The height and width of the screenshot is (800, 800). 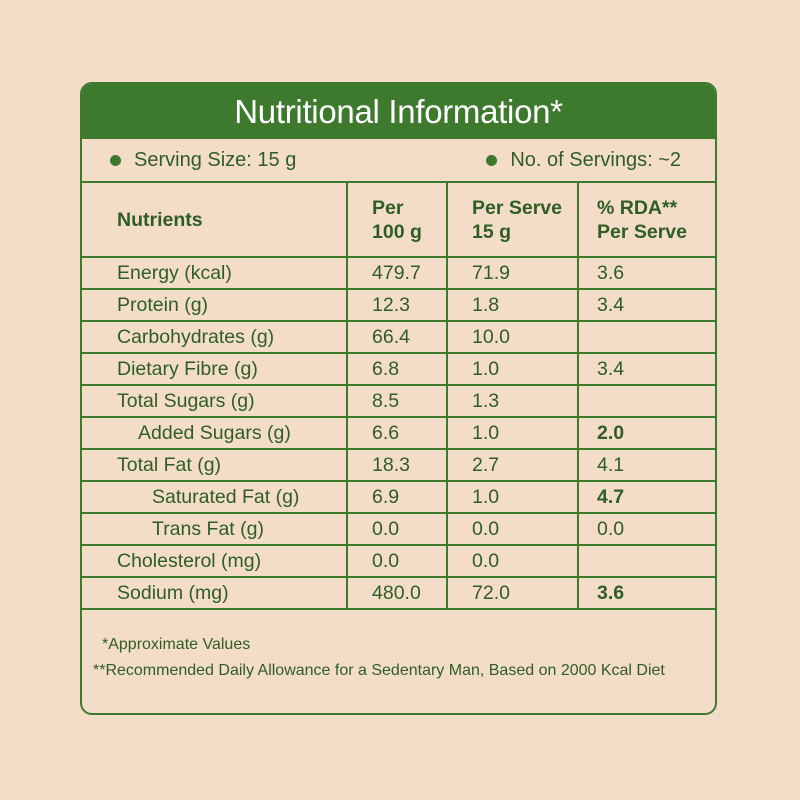 I want to click on per-serve-value: 2.7, so click(x=512, y=465).